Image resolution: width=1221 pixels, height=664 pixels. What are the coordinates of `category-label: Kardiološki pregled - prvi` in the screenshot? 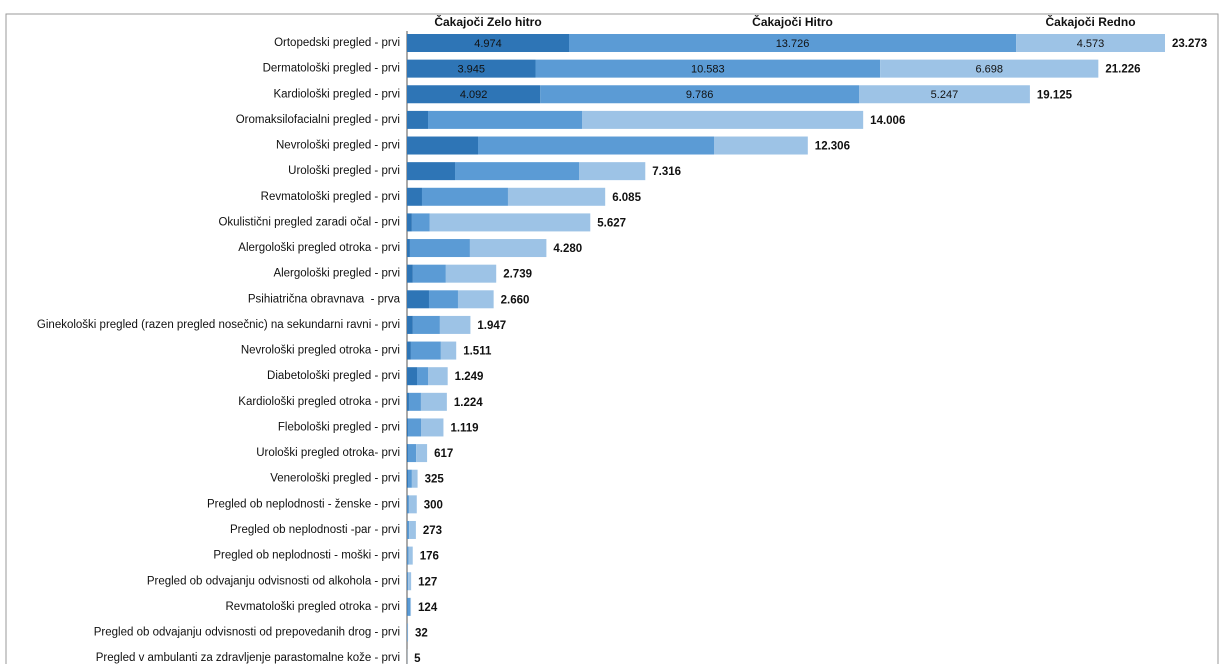 It's located at (336, 94).